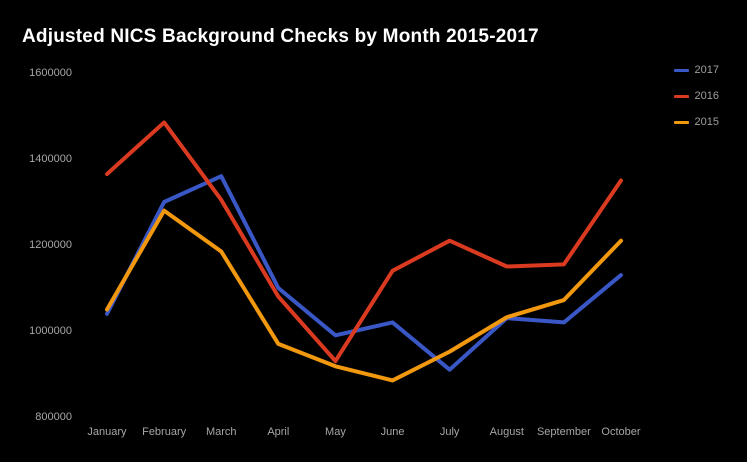  Describe the element at coordinates (563, 432) in the screenshot. I see `x-axis-label-september: September` at that location.